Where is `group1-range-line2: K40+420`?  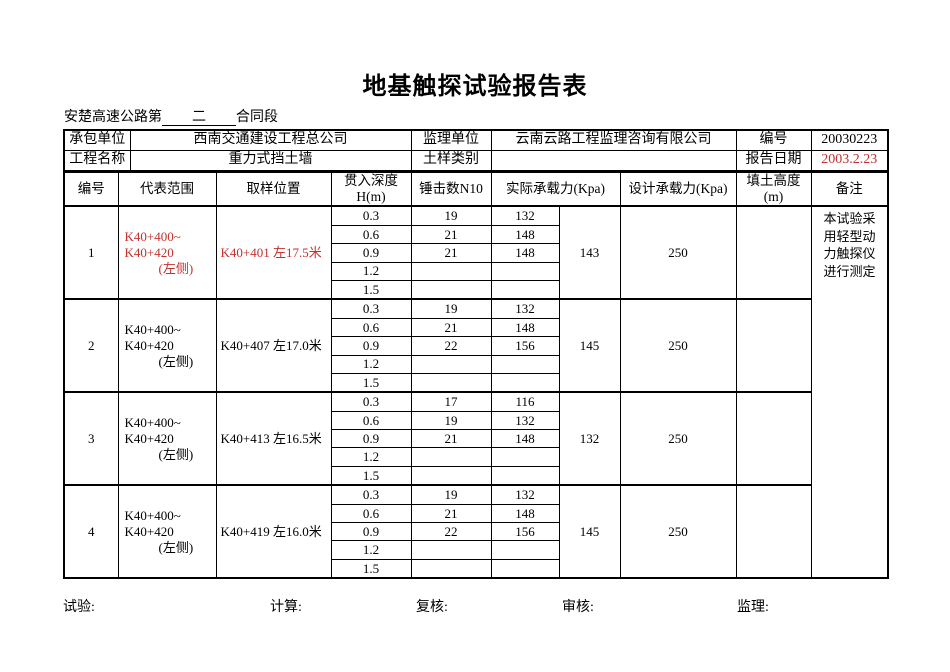 group1-range-line2: K40+420 is located at coordinates (149, 253).